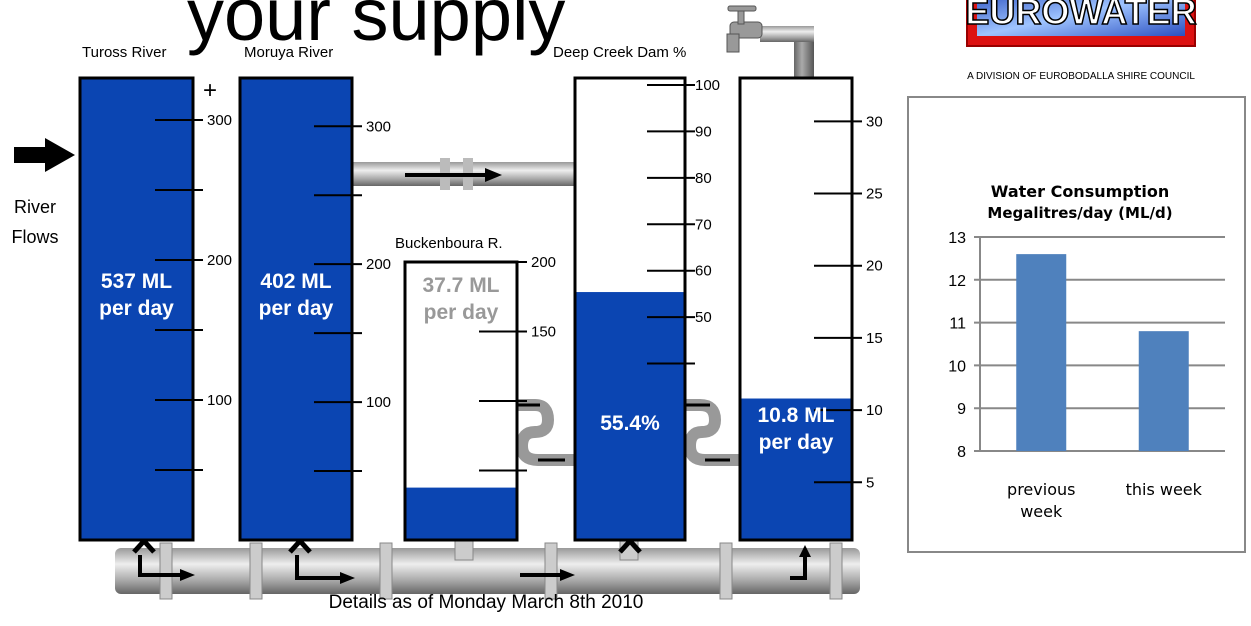  I want to click on pipe-joints, so click(501, 569).